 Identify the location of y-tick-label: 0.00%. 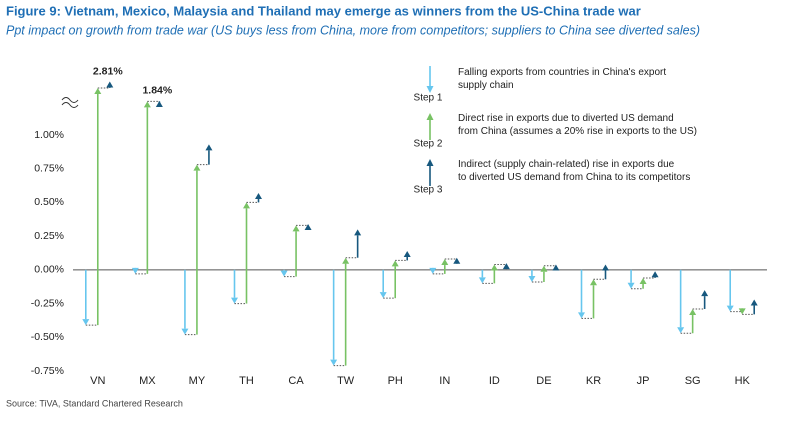
(49, 270).